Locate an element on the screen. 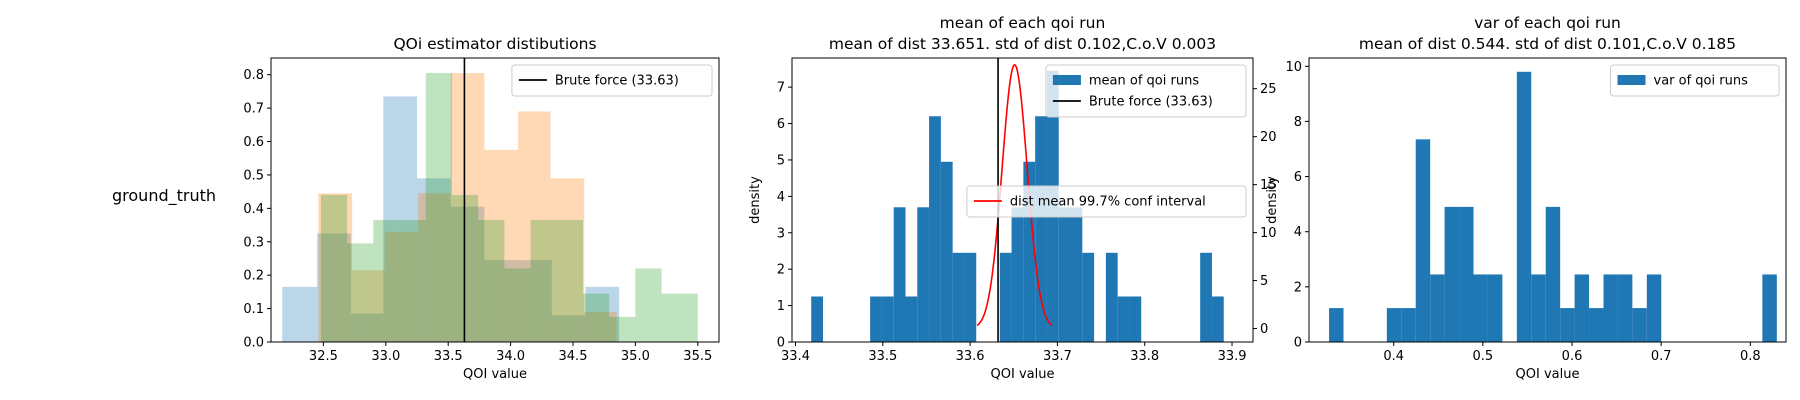 The image size is (1800, 400). x-tick-label: 0.4 is located at coordinates (1393, 356).